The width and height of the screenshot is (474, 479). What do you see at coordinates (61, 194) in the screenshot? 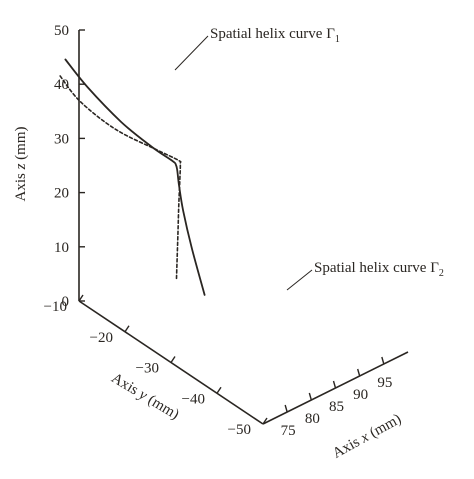
I see `z-tick-label: 20` at bounding box center [61, 194].